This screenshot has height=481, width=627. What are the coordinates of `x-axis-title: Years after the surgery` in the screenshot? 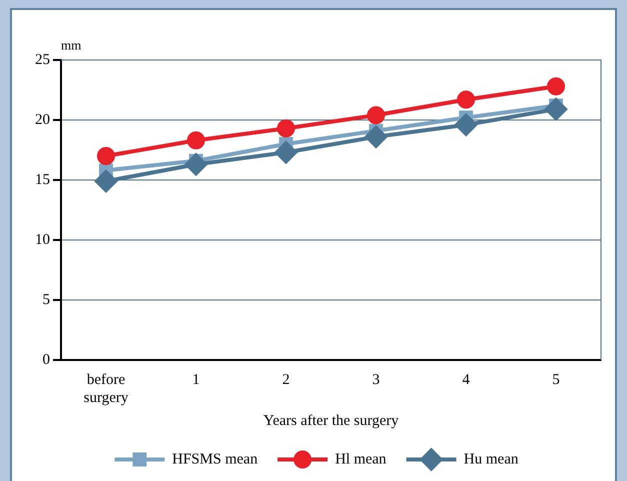 It's located at (331, 420).